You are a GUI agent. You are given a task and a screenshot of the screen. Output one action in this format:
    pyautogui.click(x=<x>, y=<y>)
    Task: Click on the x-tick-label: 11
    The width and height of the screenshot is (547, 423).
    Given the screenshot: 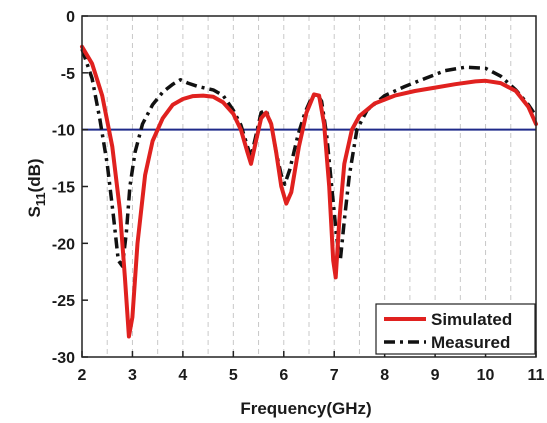 What is the action you would take?
    pyautogui.click(x=536, y=375)
    